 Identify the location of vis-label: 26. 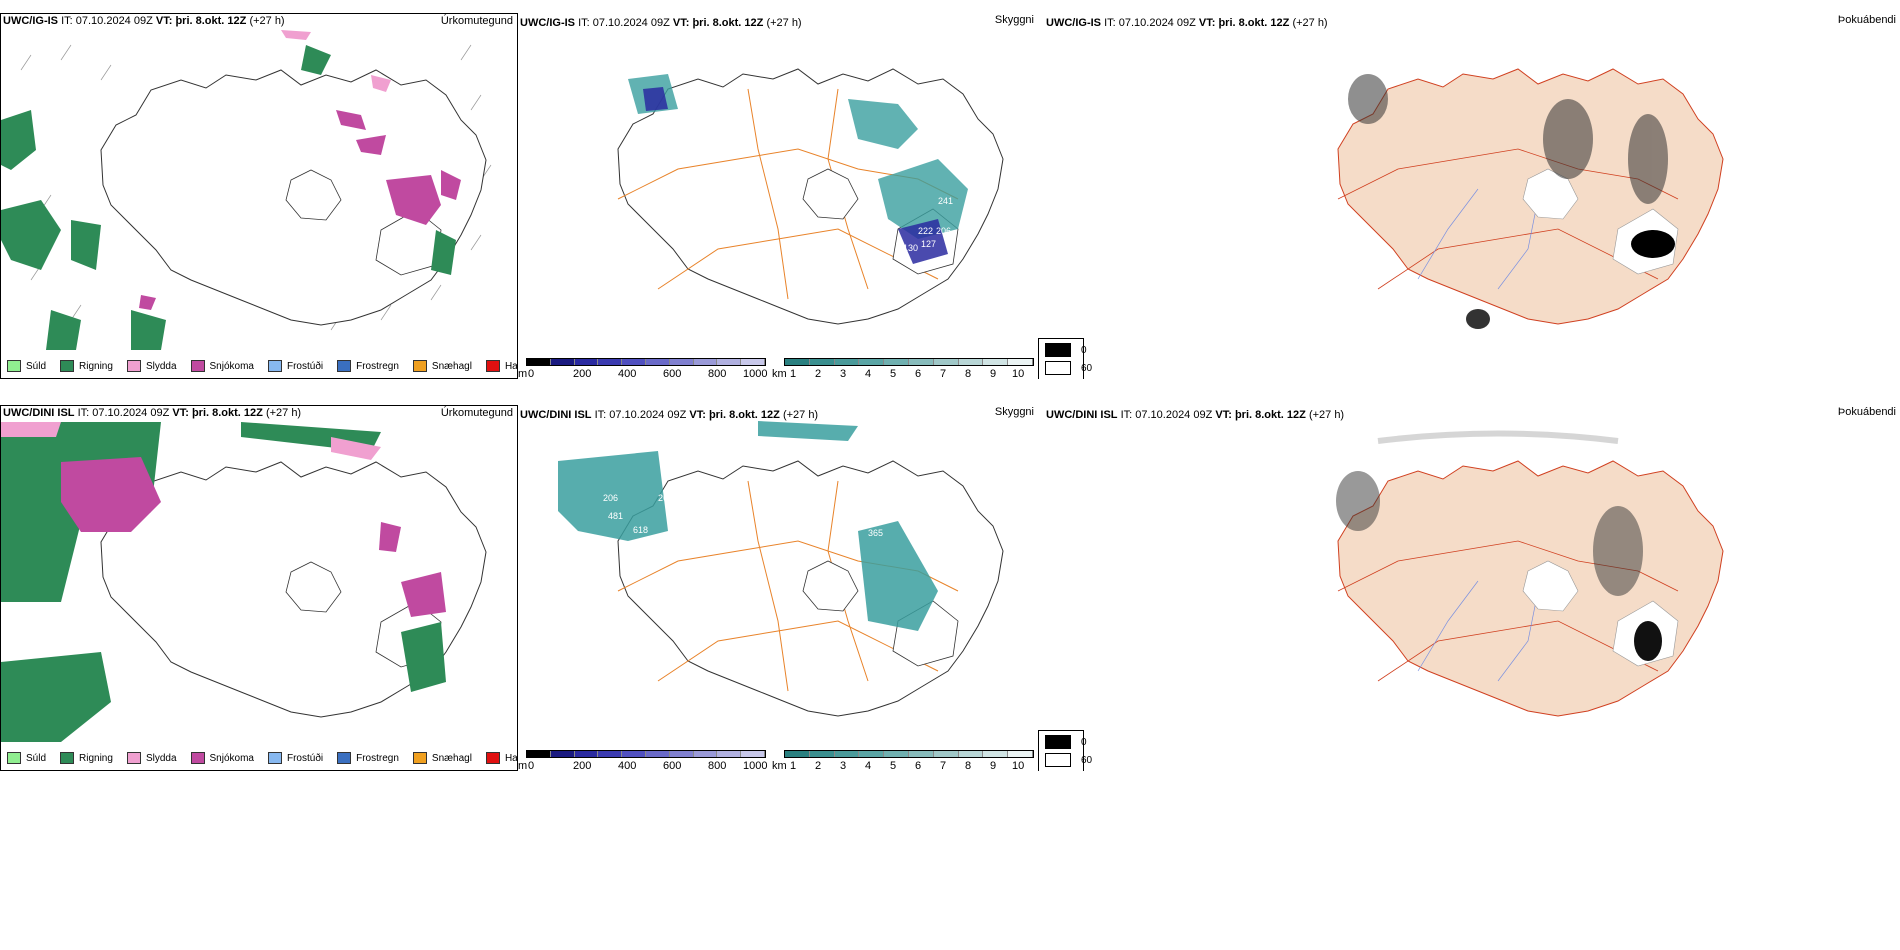
(663, 498).